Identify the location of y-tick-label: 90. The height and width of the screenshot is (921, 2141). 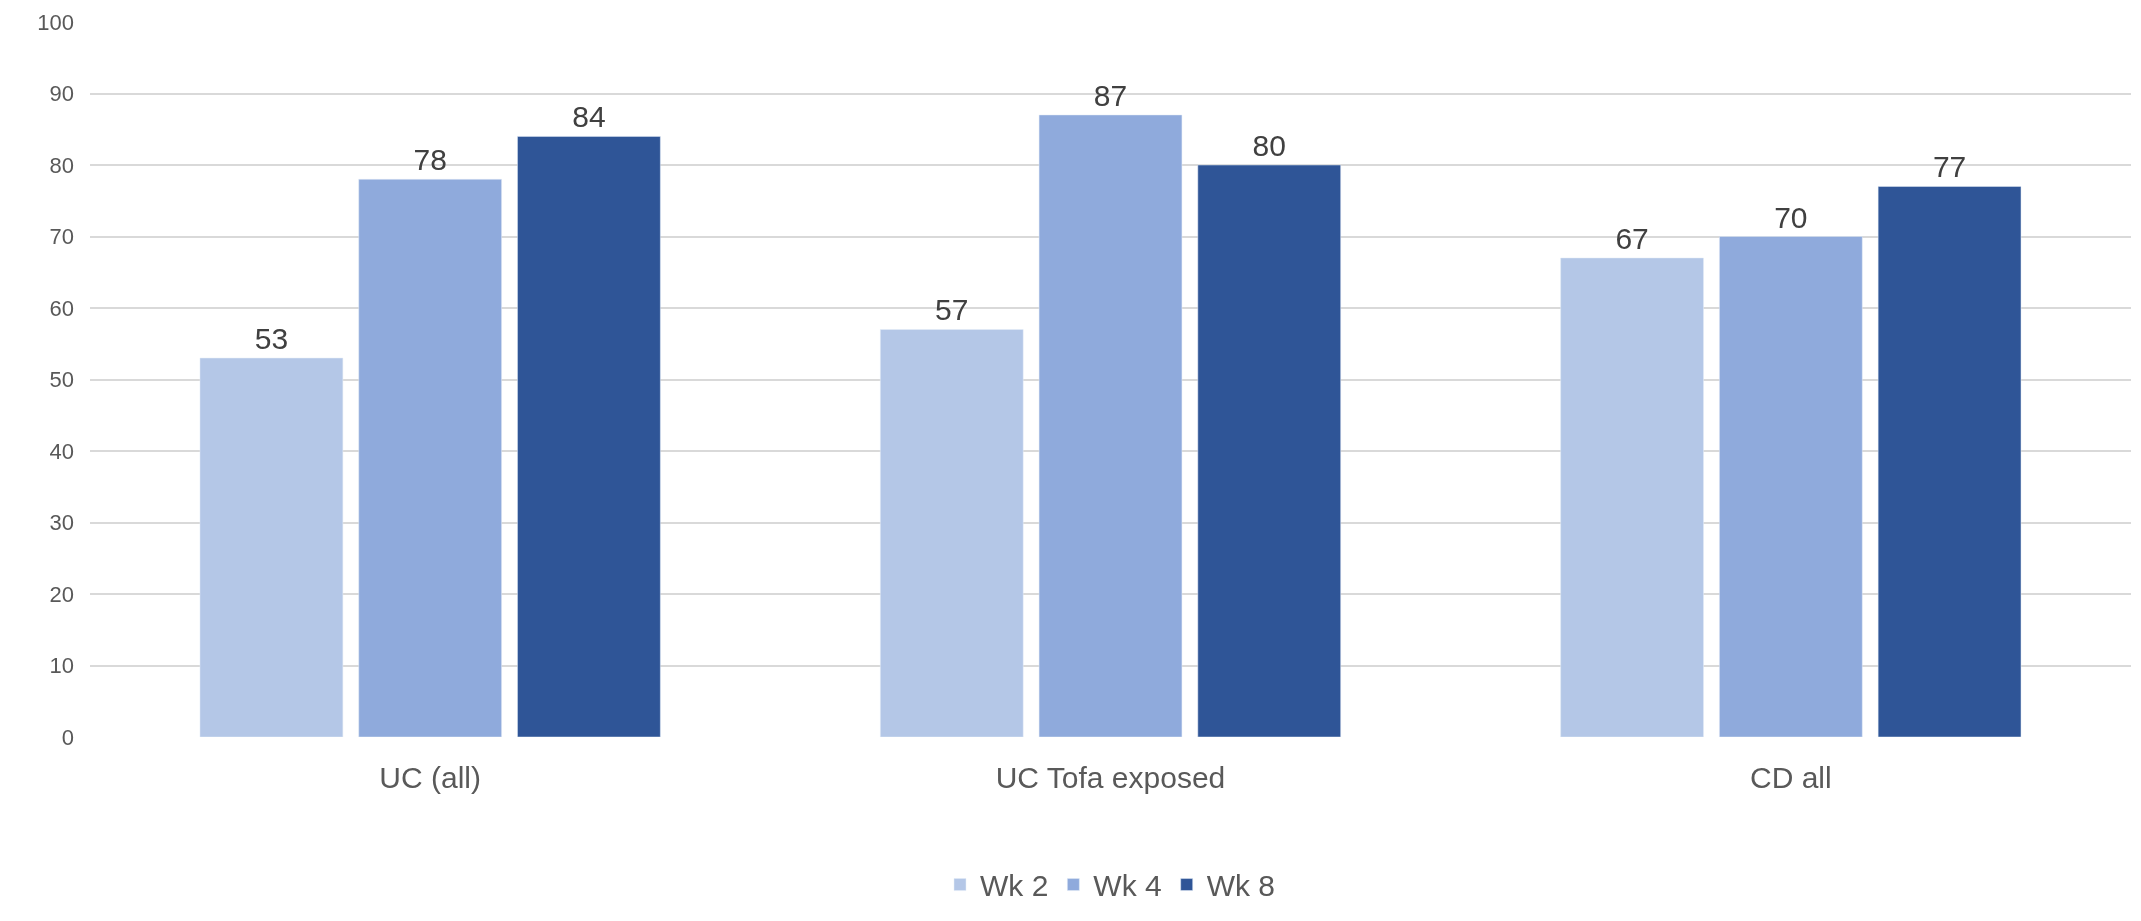
(61, 94).